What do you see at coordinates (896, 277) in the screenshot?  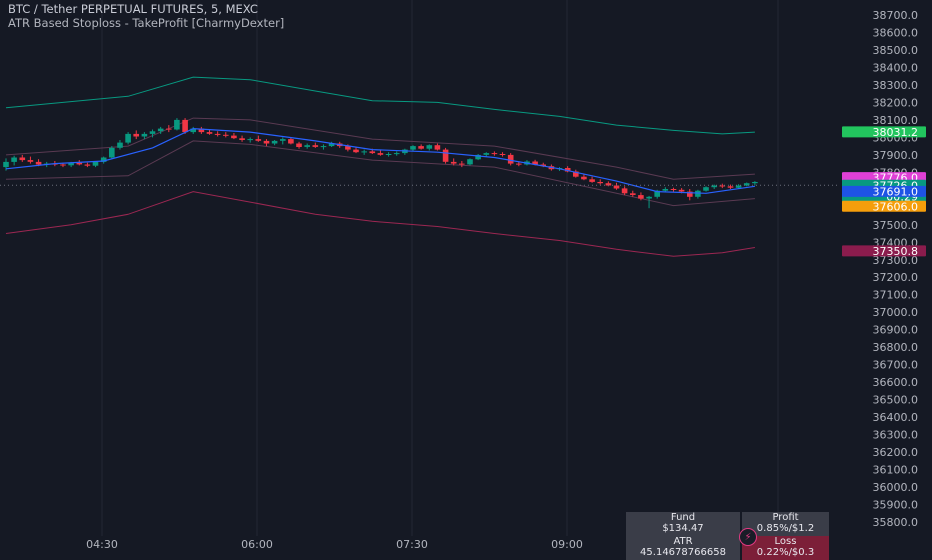 I see `y-axis-tick-label: 37200.0` at bounding box center [896, 277].